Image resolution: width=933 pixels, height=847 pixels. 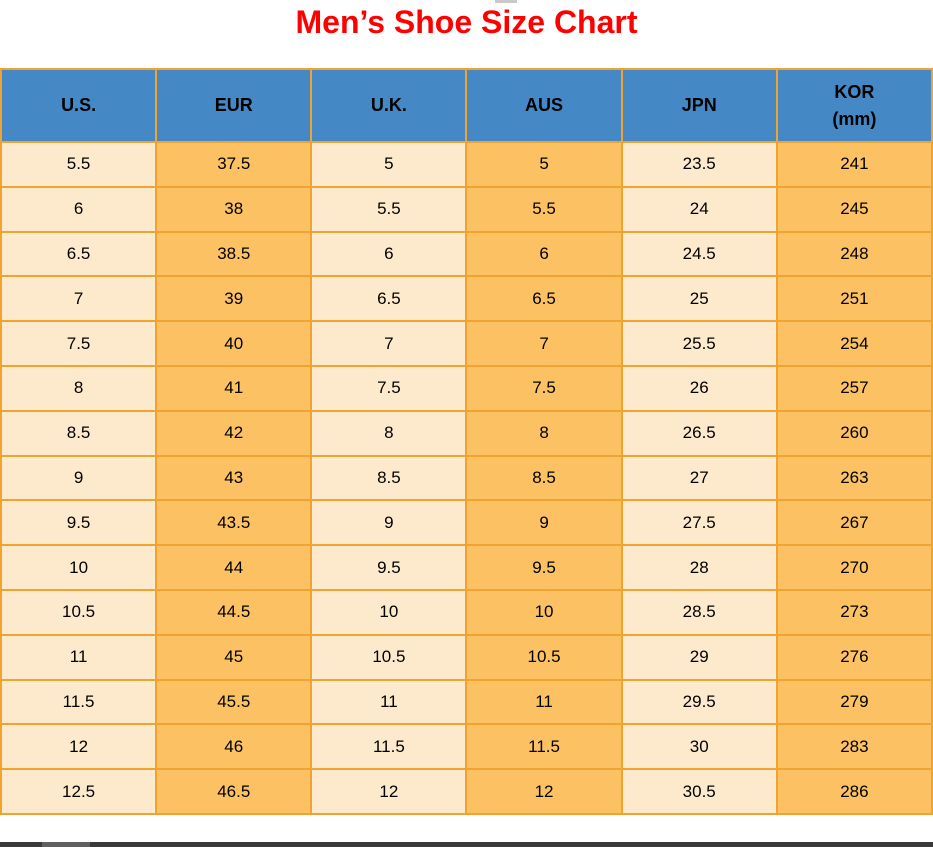 I want to click on table-row: 6.5 38.5 6 6 24.5 248, so click(x=466, y=254).